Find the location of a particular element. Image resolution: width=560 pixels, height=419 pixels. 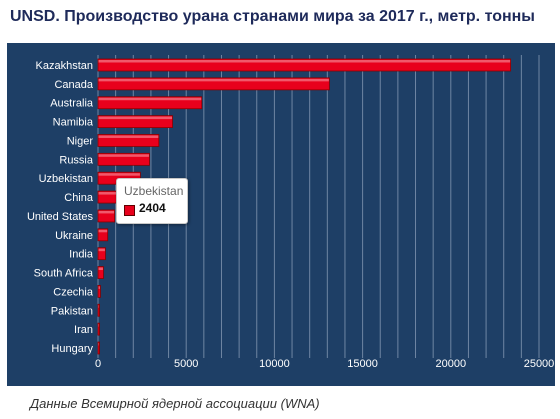

category-label: China is located at coordinates (79, 198).